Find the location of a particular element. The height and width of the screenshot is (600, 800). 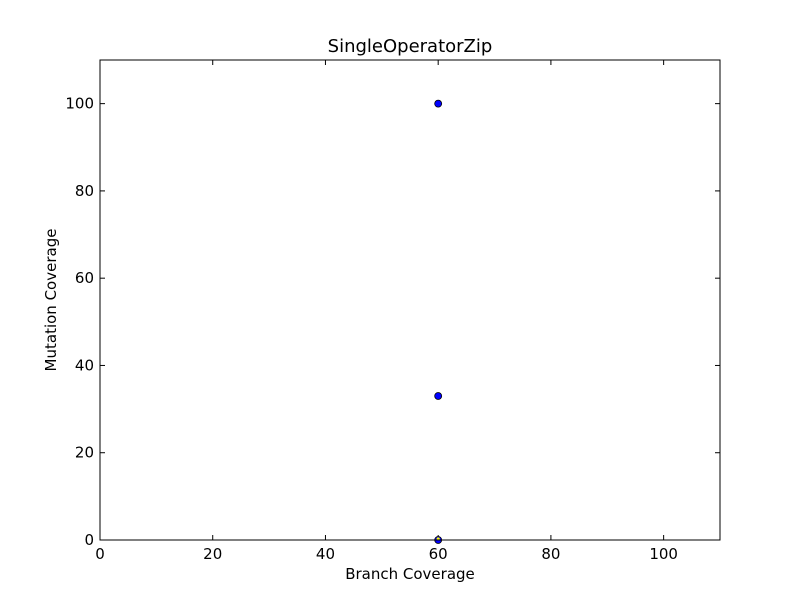

y-tick-label: 100 is located at coordinates (79, 104).